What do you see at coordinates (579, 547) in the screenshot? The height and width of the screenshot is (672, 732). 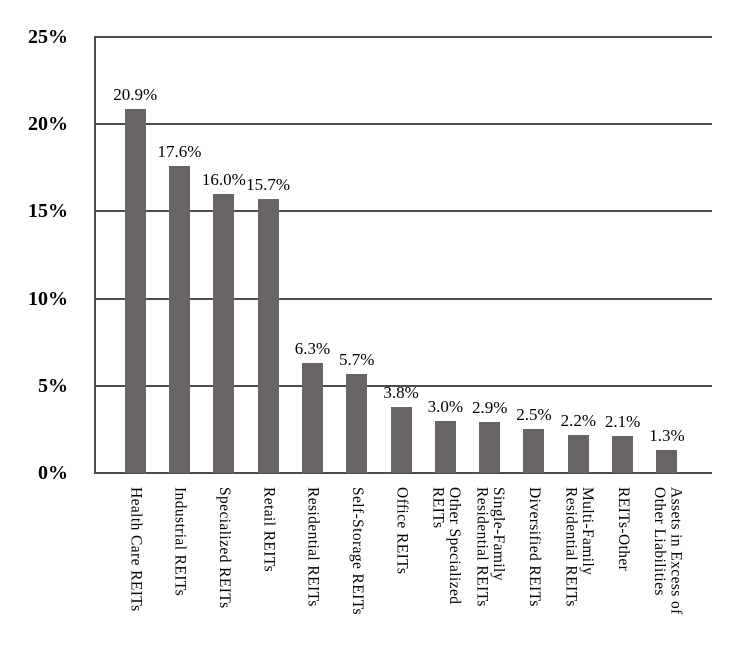 I see `x-axis-label: Multi-Family Residential REITs` at bounding box center [579, 547].